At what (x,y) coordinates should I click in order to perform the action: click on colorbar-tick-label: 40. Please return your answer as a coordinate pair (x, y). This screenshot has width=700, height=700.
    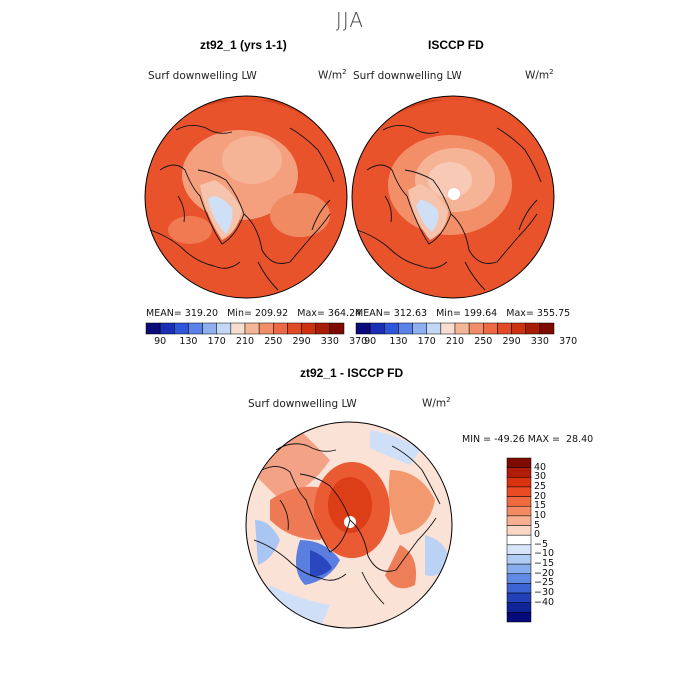
    Looking at the image, I should click on (540, 467).